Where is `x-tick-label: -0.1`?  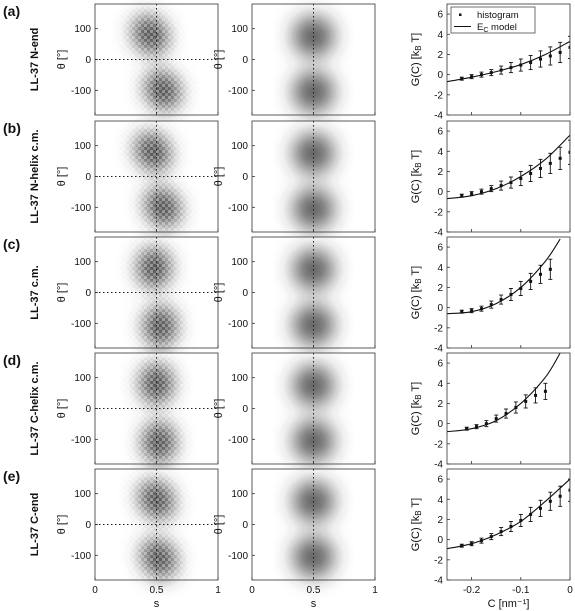
x-tick-label: -0.1 is located at coordinates (521, 590).